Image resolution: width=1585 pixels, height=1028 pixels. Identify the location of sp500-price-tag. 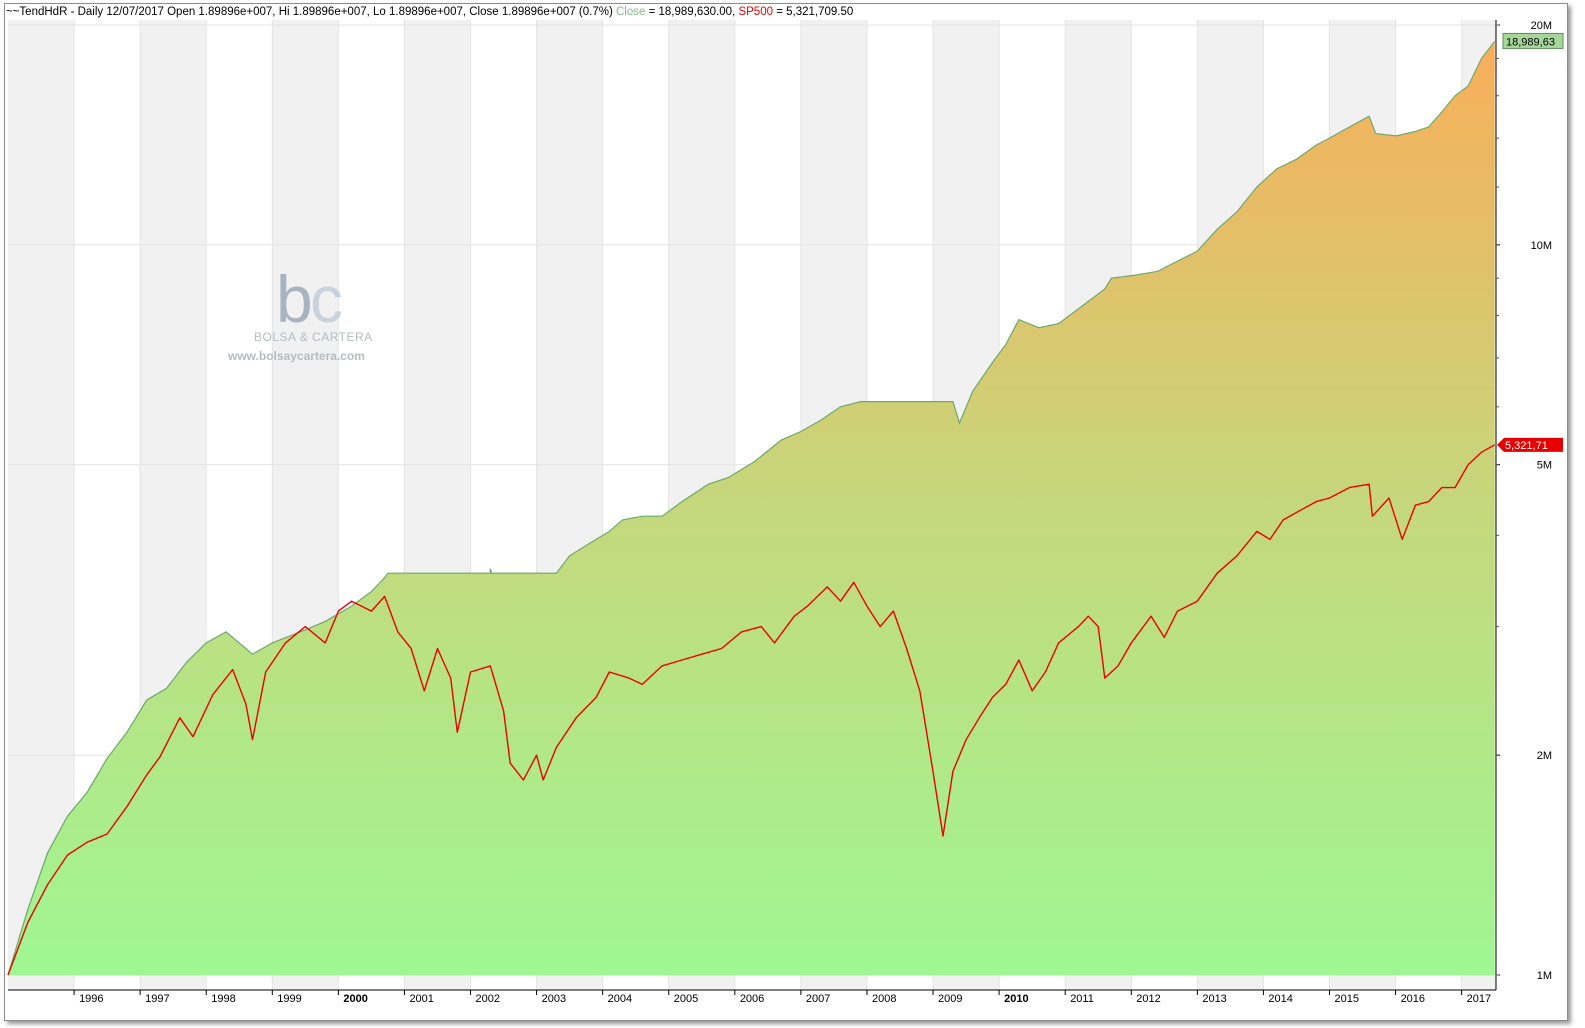
(1530, 444).